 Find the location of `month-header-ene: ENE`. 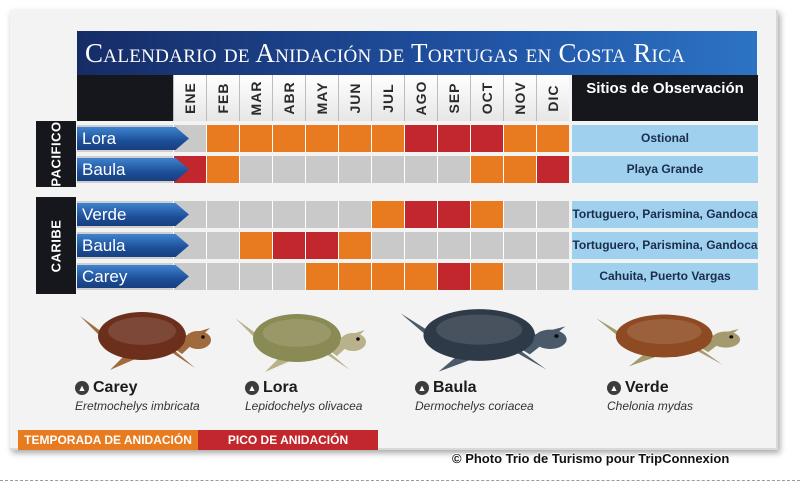

month-header-ene: ENE is located at coordinates (189, 98).